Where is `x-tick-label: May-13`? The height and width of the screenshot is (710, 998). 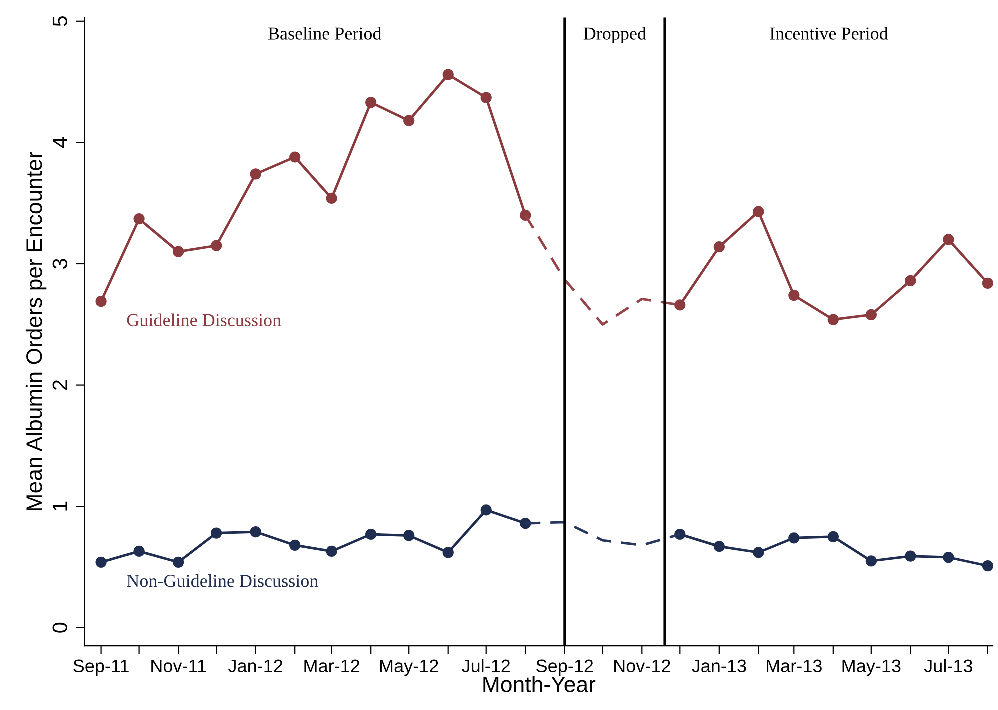 x-tick-label: May-13 is located at coordinates (871, 668).